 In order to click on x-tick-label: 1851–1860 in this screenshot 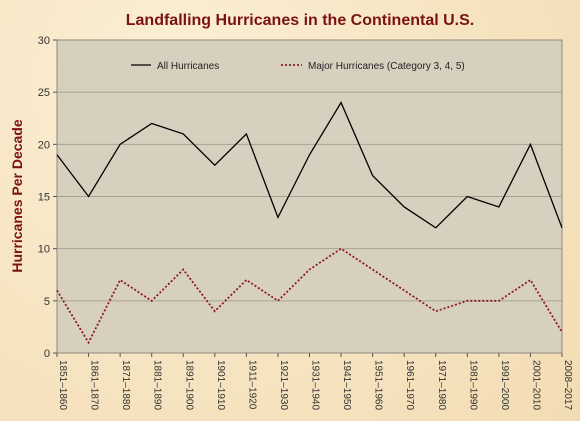, I will do `click(62, 385)`.